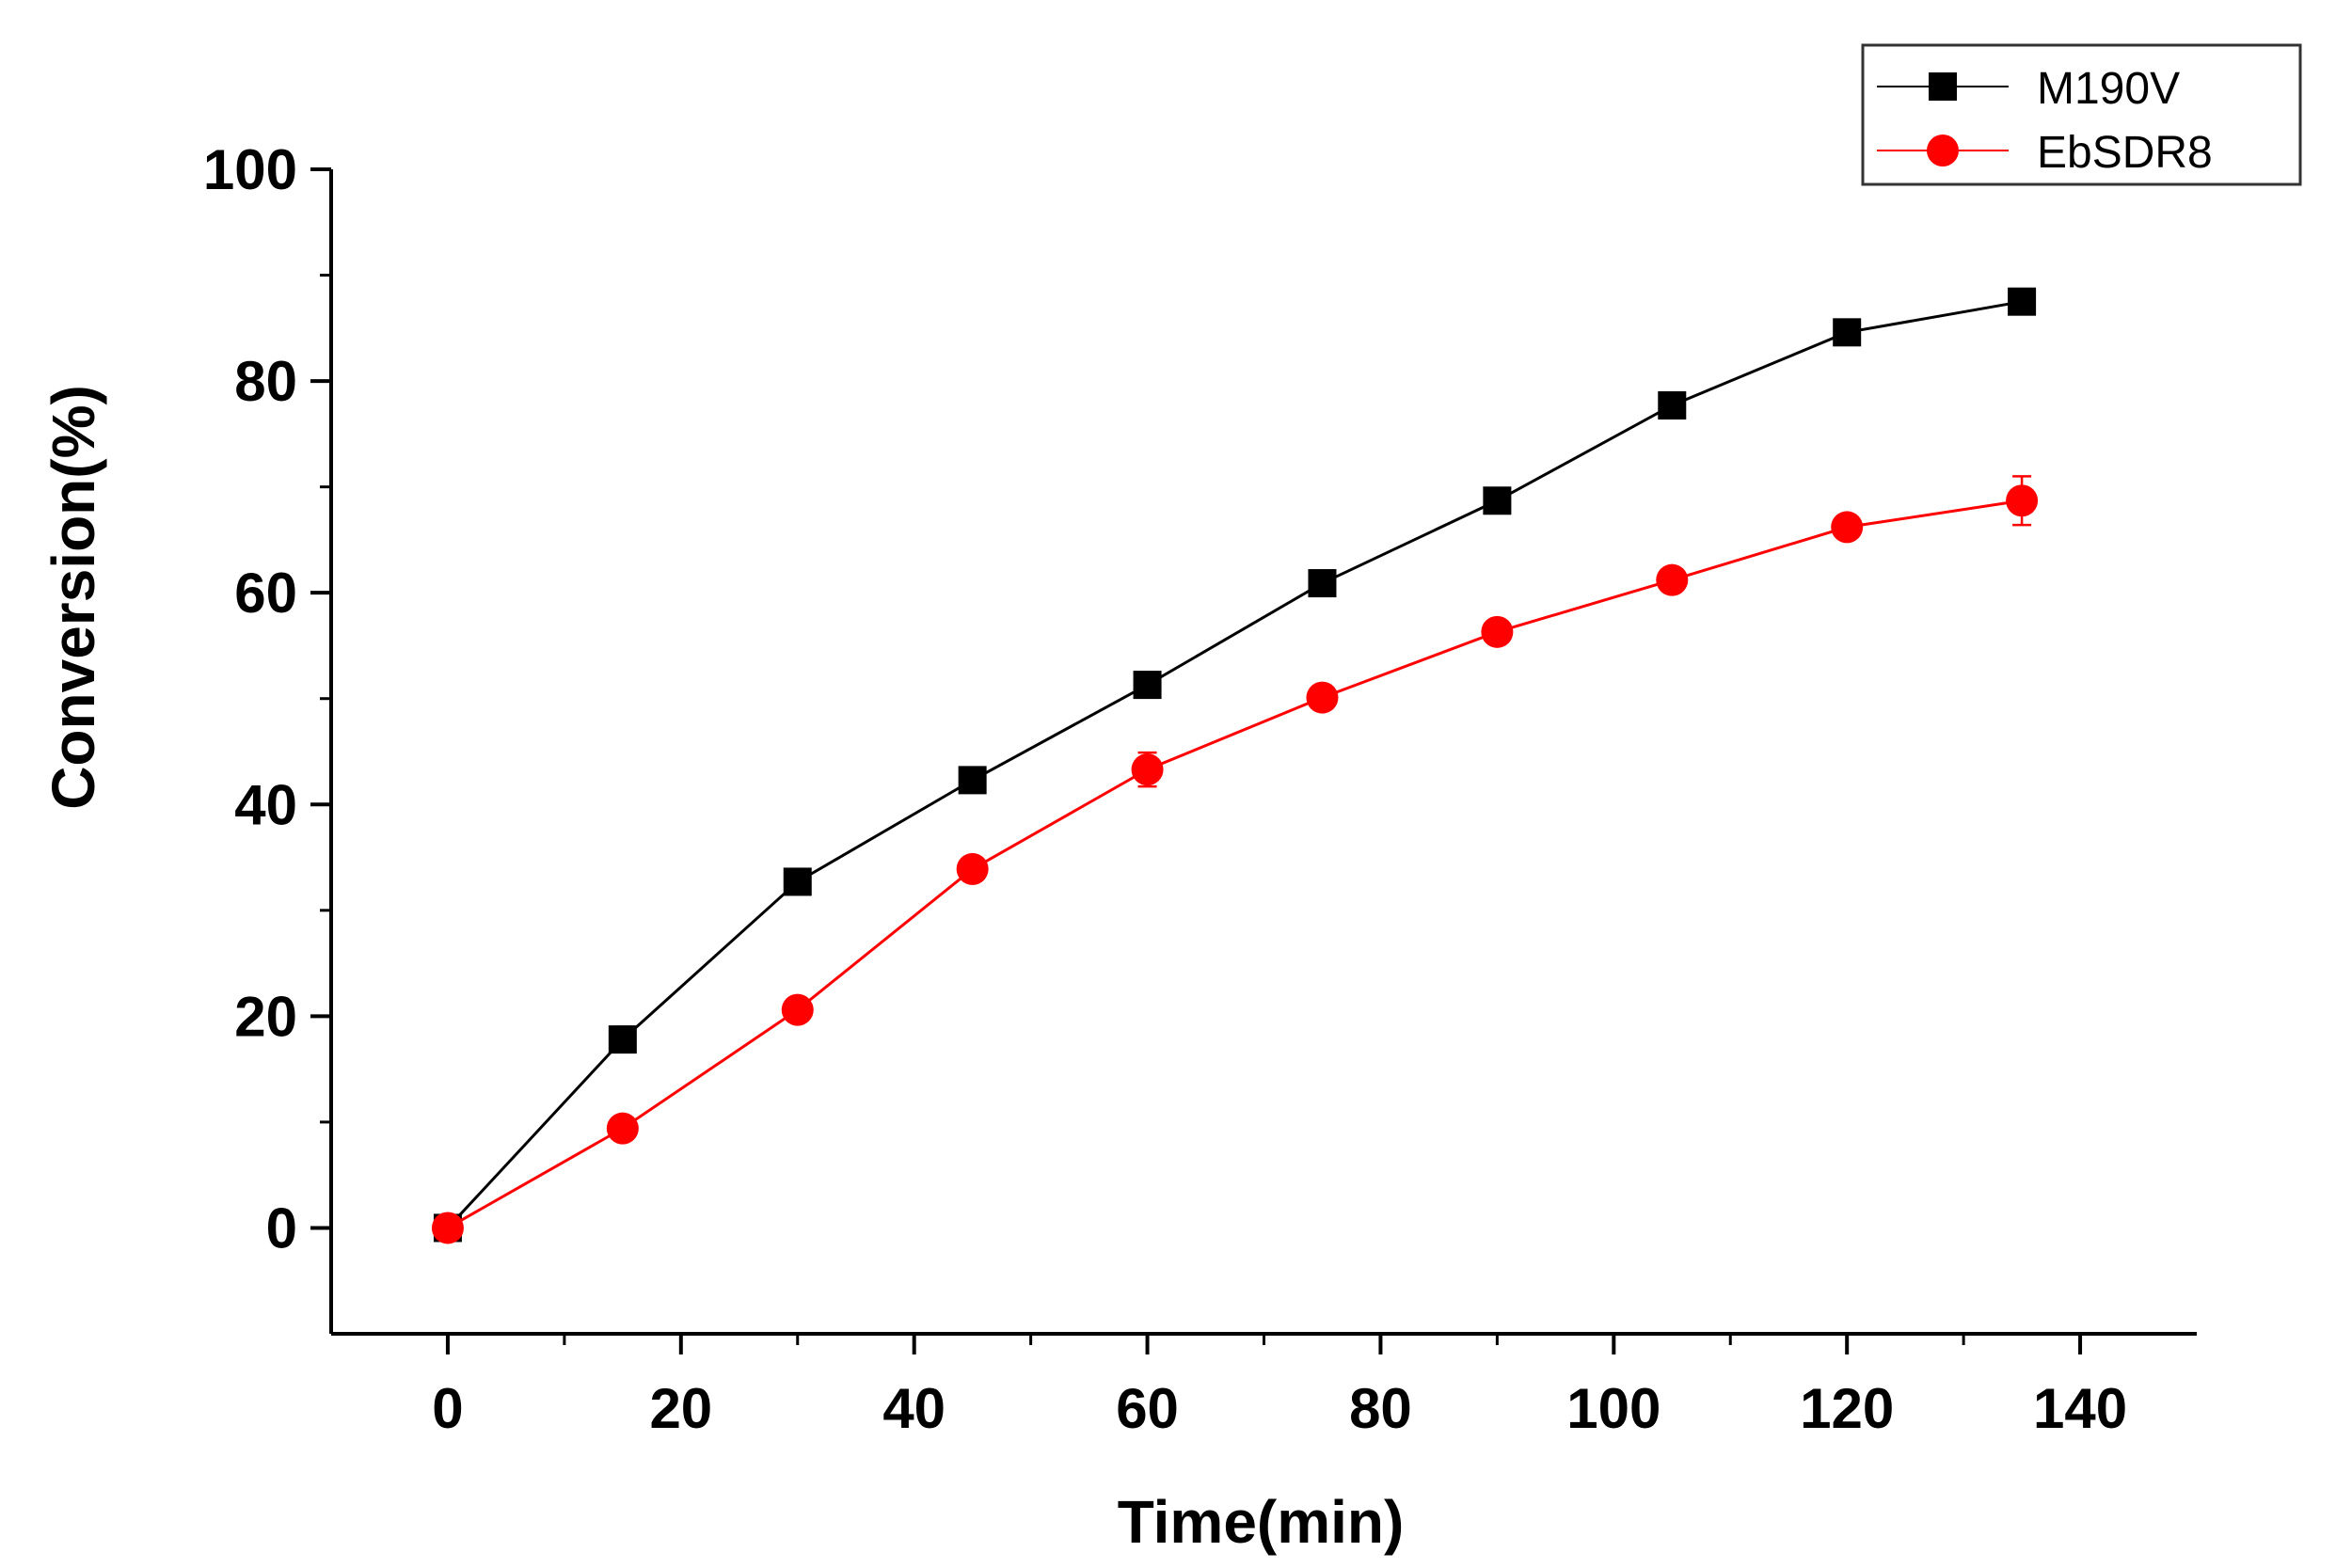 Image resolution: width=2336 pixels, height=1568 pixels. I want to click on y-tick-label: 20, so click(265, 1016).